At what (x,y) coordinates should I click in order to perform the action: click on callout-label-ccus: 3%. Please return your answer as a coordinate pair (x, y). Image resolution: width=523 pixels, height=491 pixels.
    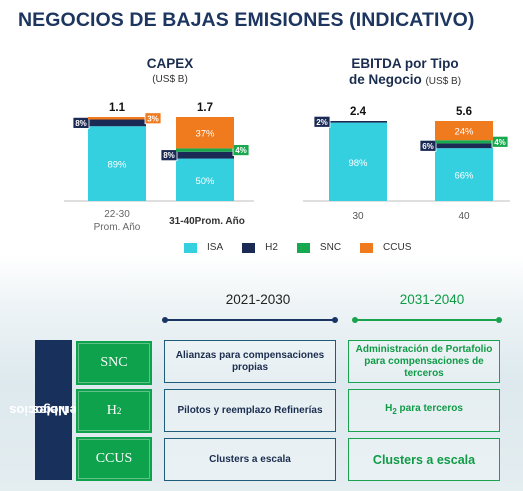
    Looking at the image, I should click on (153, 118).